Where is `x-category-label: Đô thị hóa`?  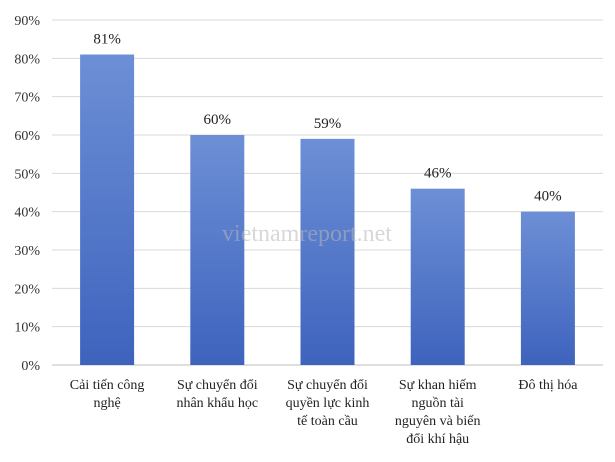
x-category-label: Đô thị hóa is located at coordinates (548, 385).